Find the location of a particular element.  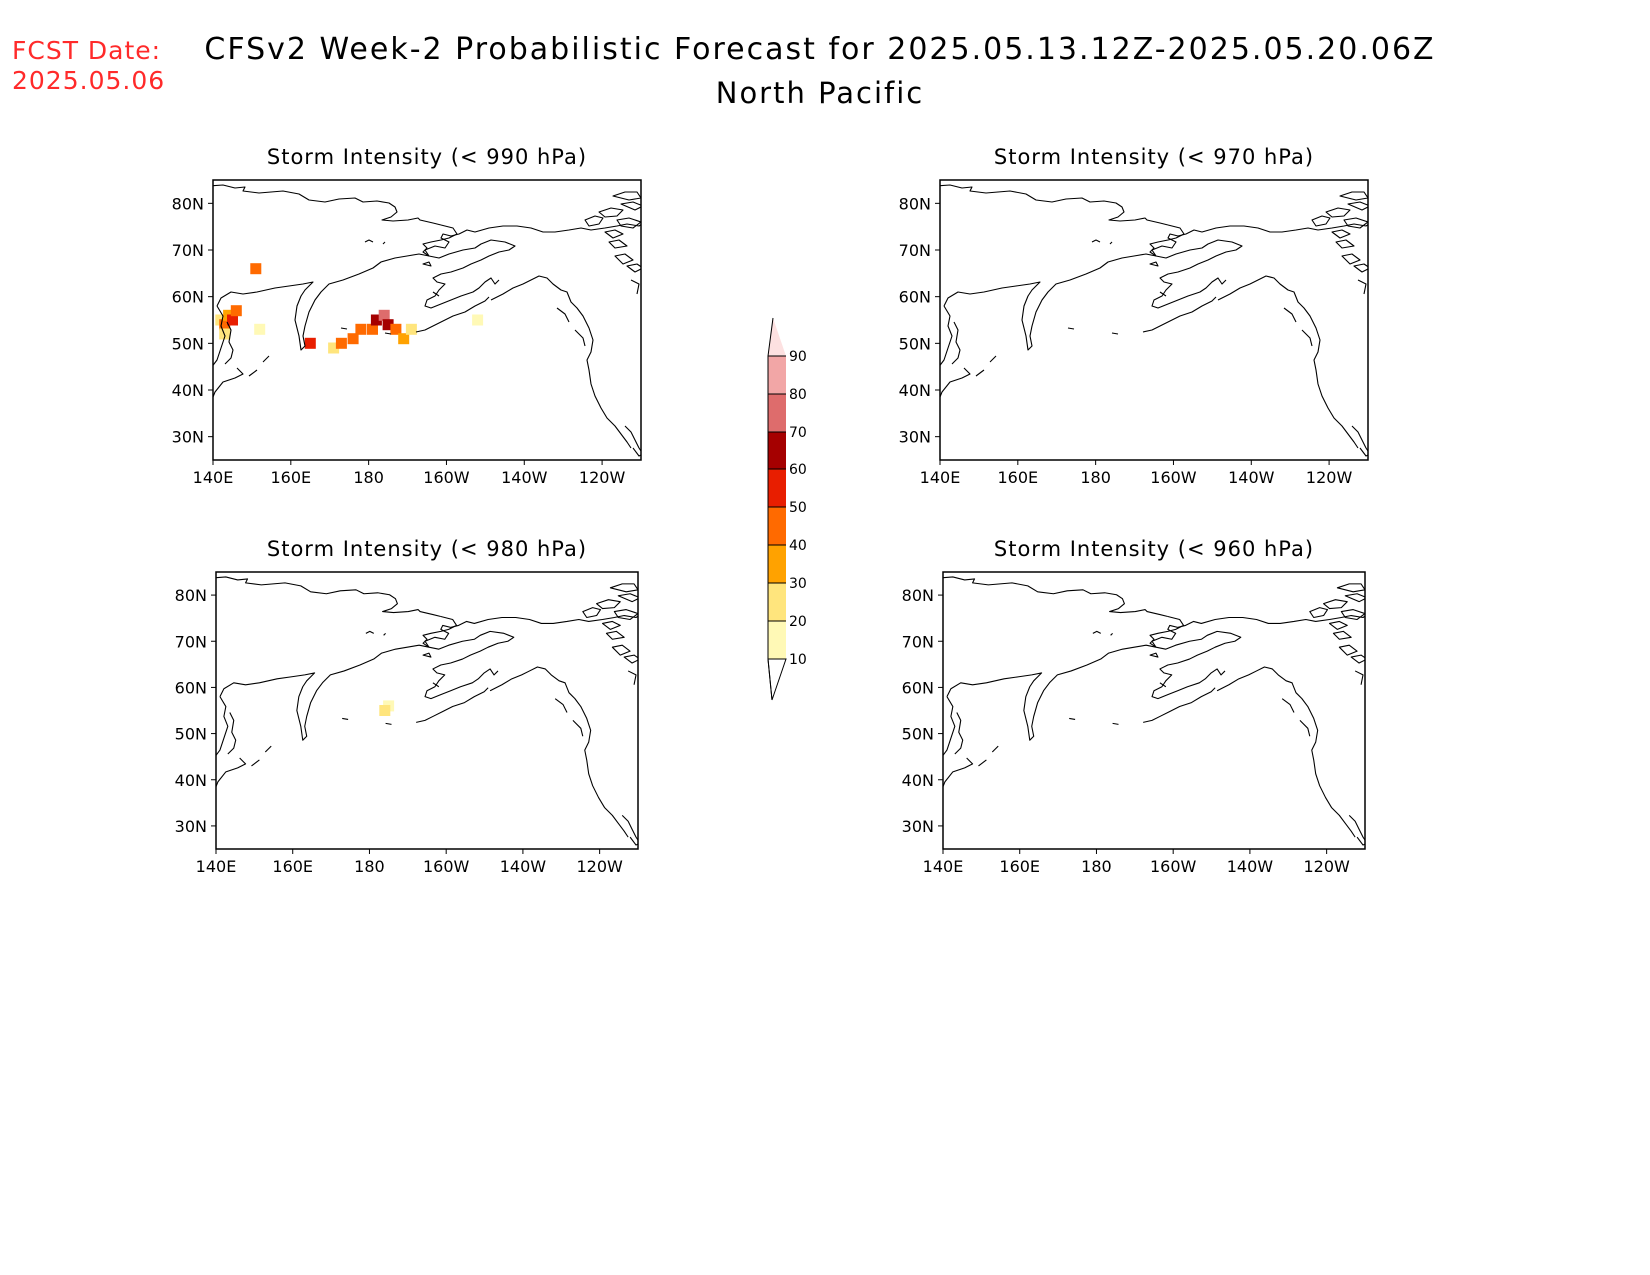

colorbar-bottom-cap is located at coordinates (777, 679).